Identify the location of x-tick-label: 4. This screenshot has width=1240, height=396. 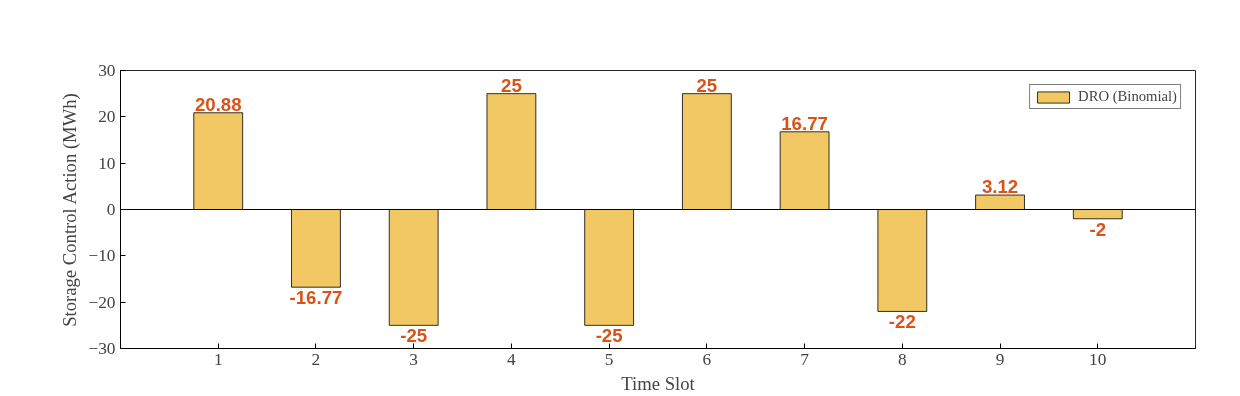
(512, 359).